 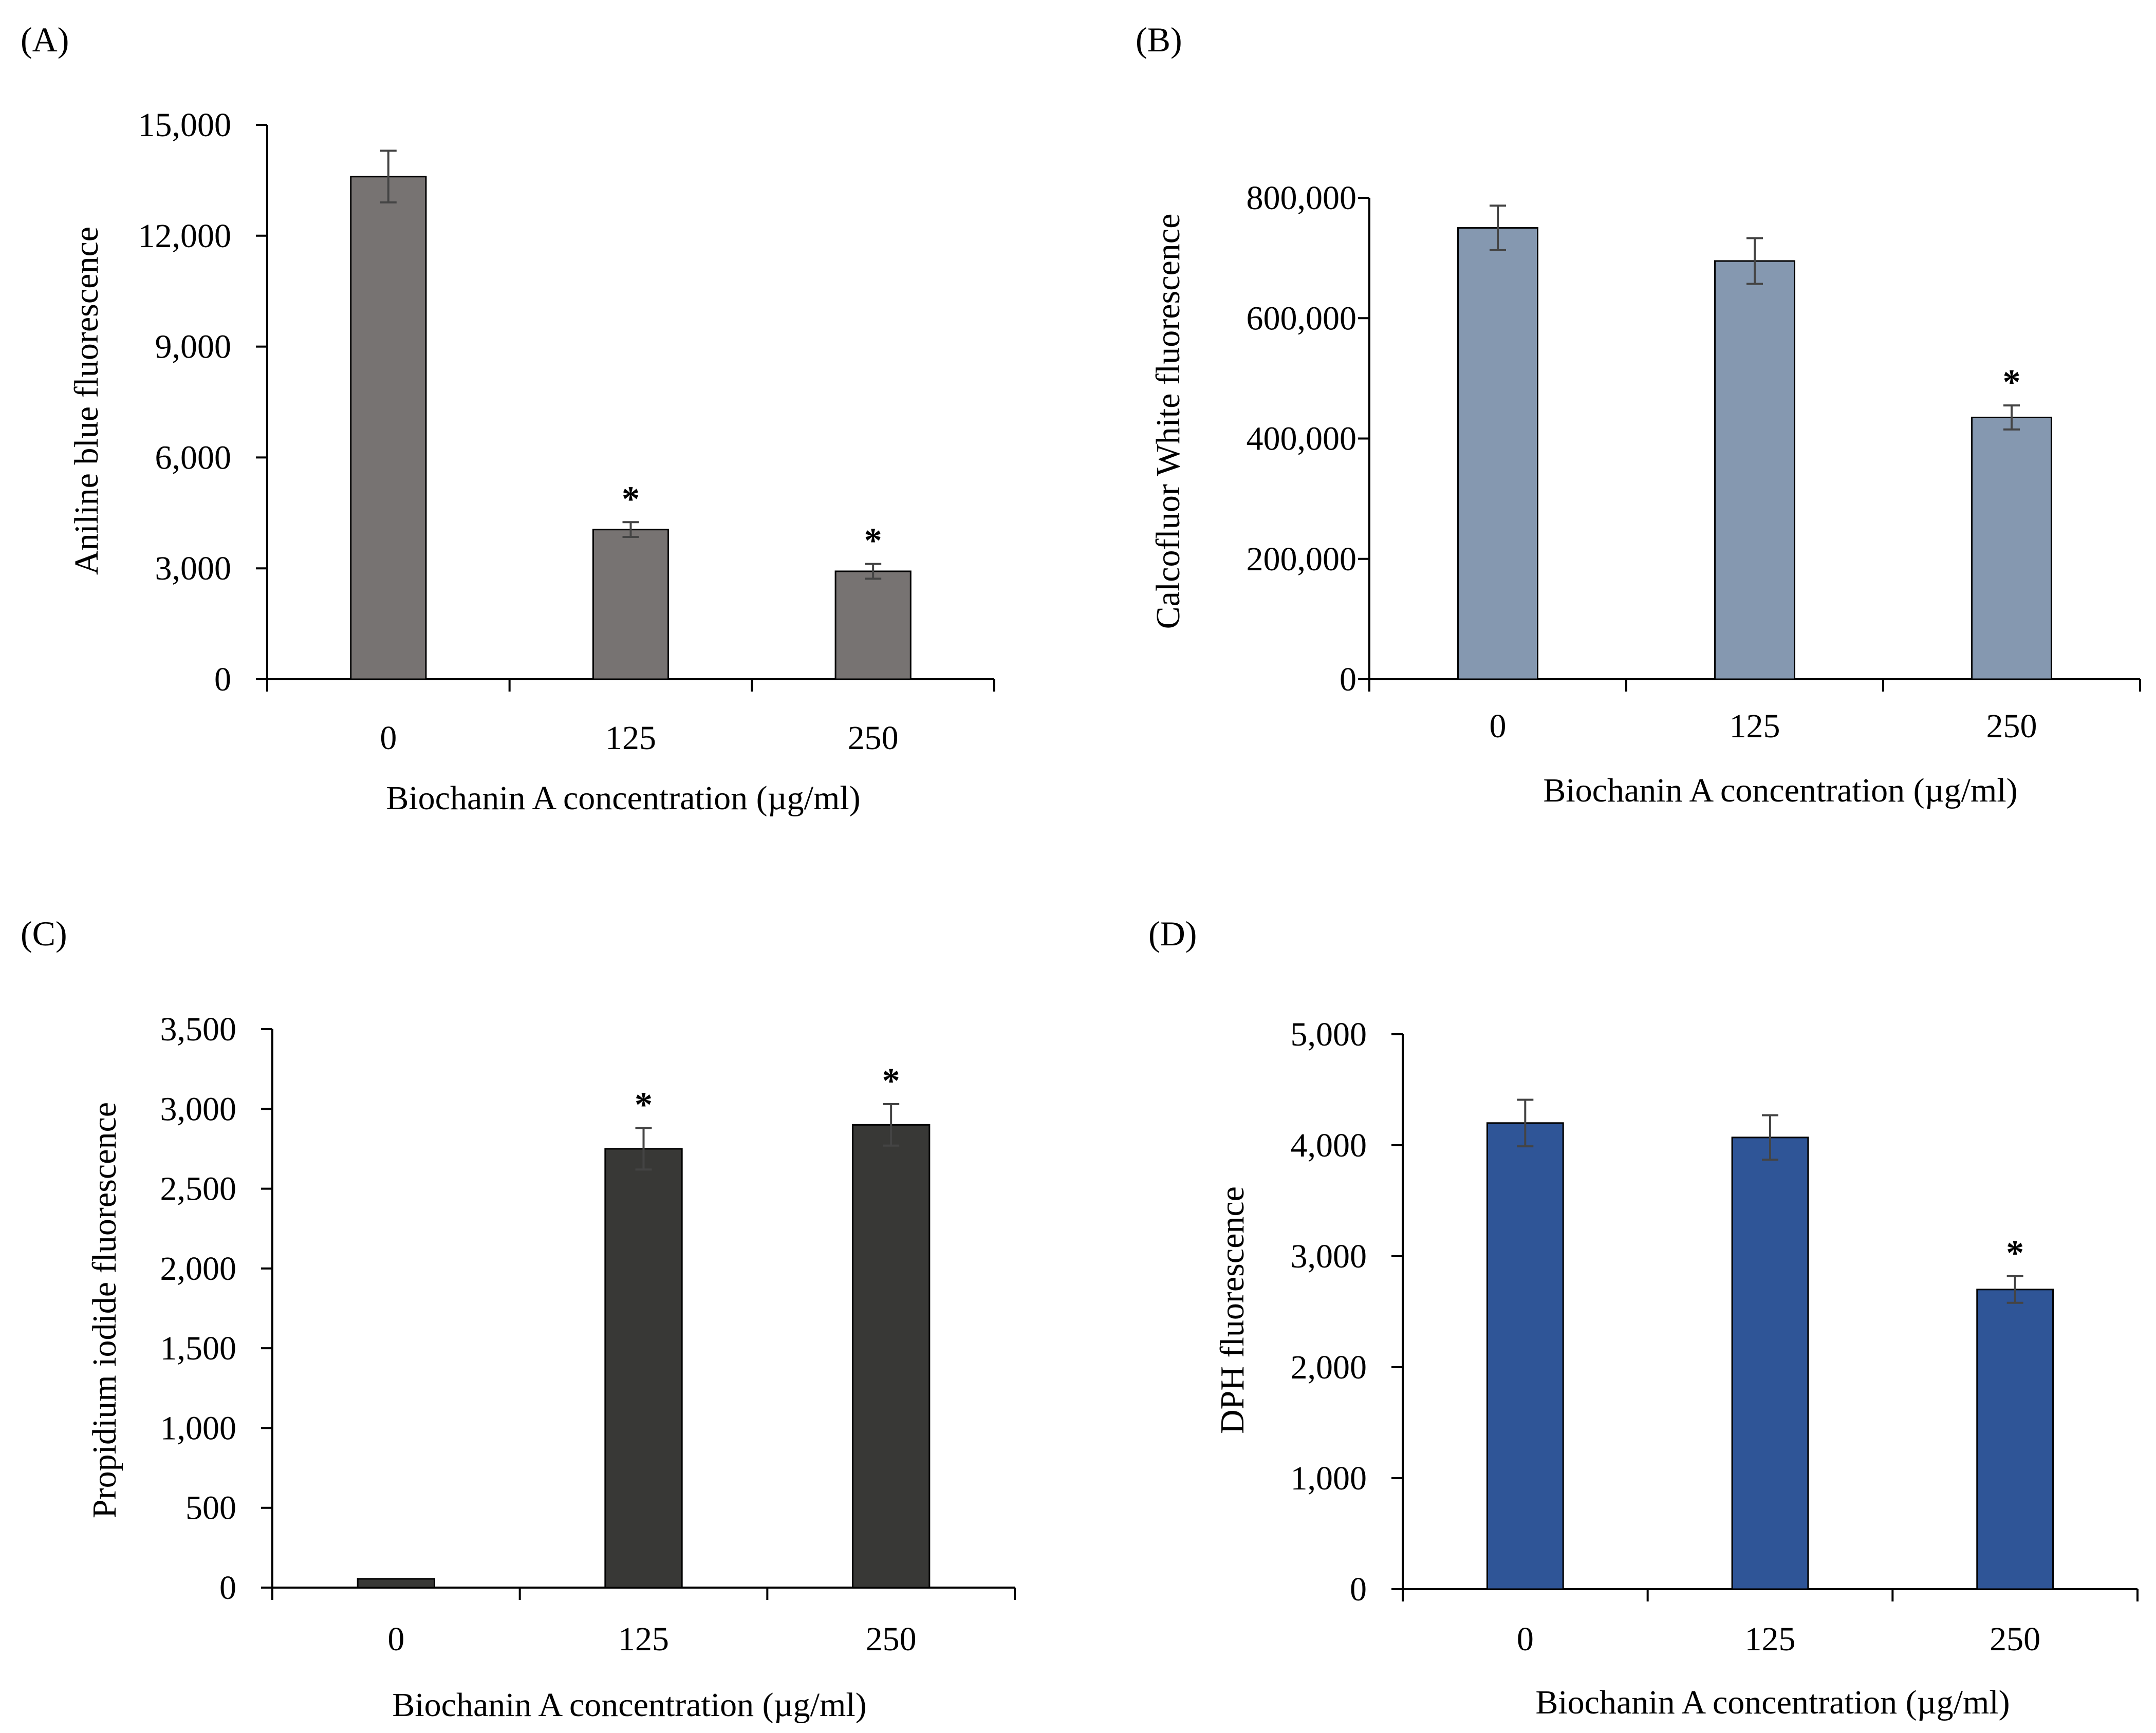 What do you see at coordinates (193, 458) in the screenshot?
I see `y-tick-label: 6,000` at bounding box center [193, 458].